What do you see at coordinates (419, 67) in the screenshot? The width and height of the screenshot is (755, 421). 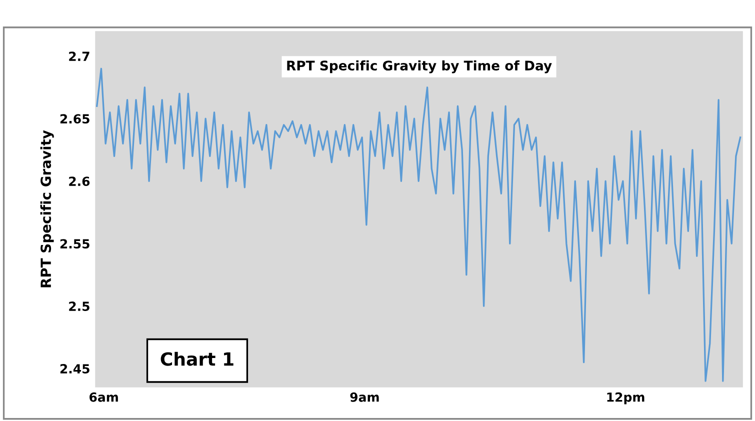 I see `text: RPT Specific Gravity by Time of Day` at bounding box center [419, 67].